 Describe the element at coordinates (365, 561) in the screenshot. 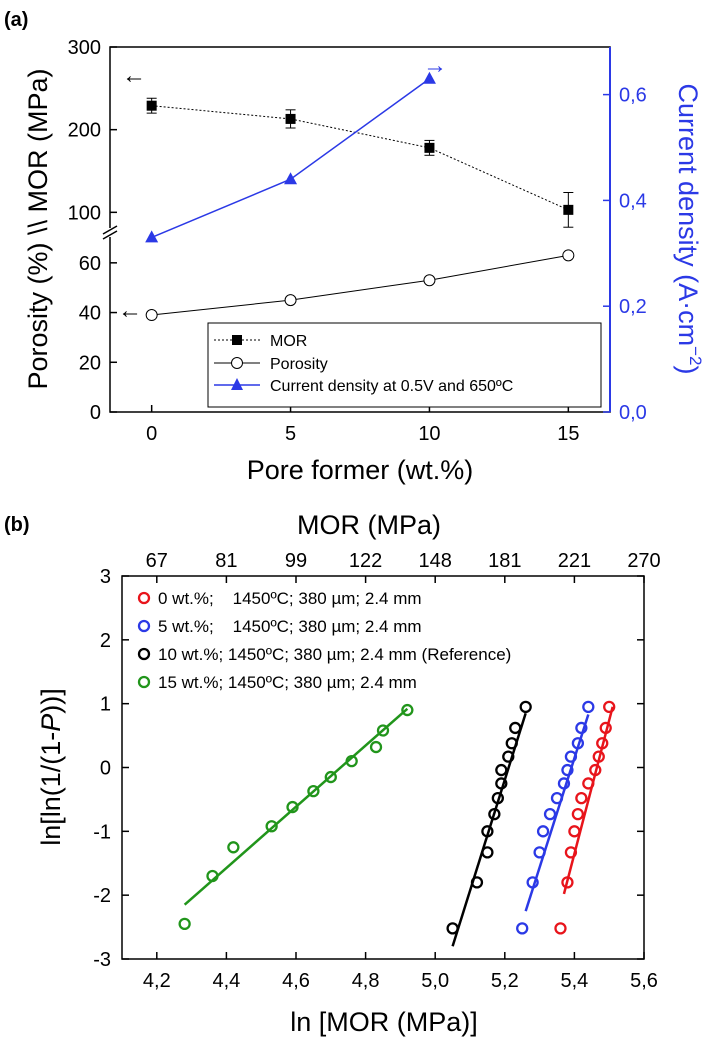

I see `b-top-tick-label: 122` at that location.